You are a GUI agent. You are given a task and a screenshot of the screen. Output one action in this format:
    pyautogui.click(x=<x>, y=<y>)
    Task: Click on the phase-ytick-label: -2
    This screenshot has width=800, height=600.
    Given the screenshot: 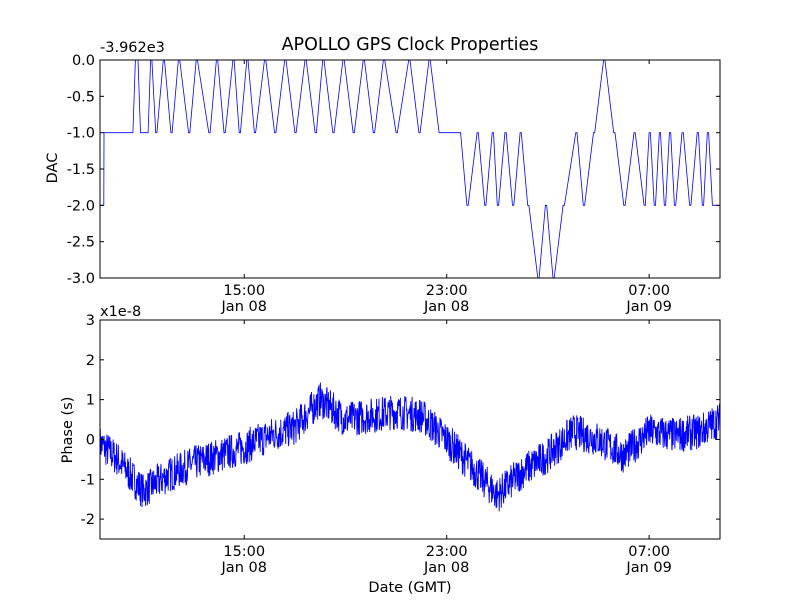 What is the action you would take?
    pyautogui.click(x=88, y=520)
    